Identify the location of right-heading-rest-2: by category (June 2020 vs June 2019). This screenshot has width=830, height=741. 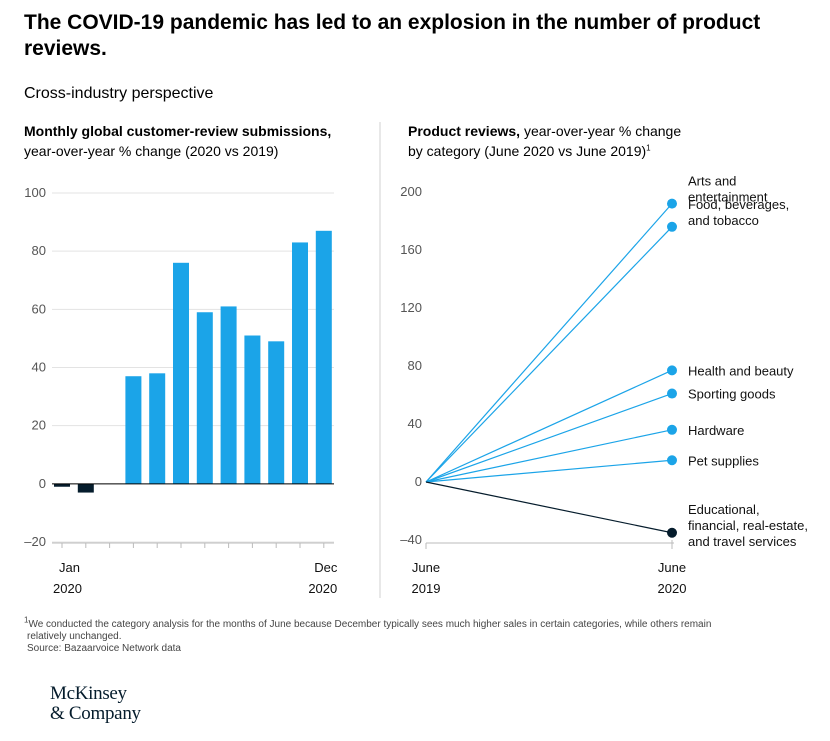
(527, 151).